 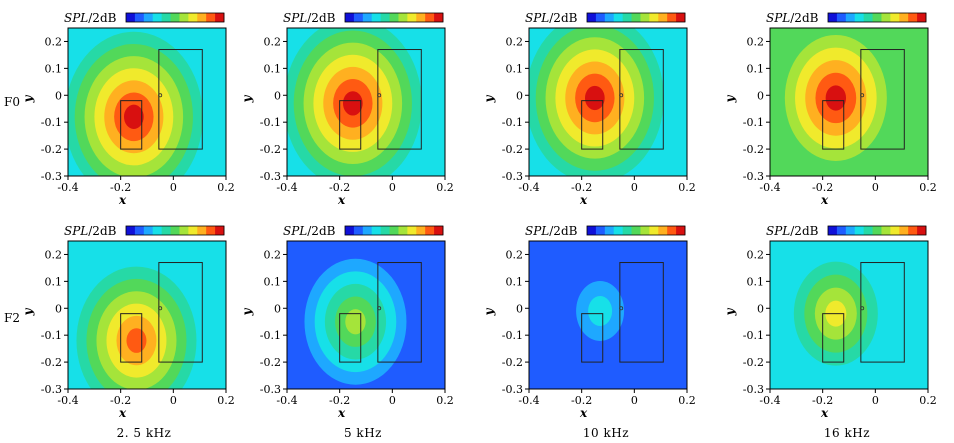 I want to click on column-label-16khz: 16 kHz, so click(x=847, y=433).